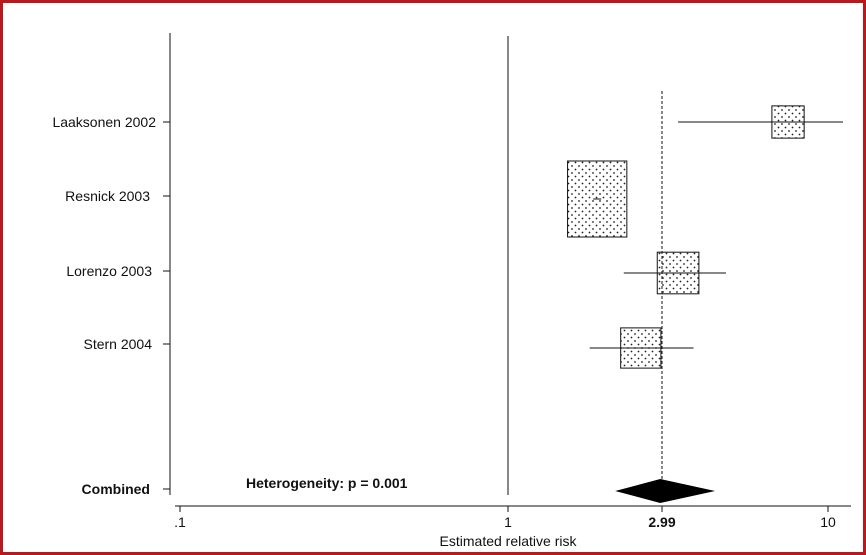  What do you see at coordinates (107, 196) in the screenshot?
I see `study-label: Resnick 2003` at bounding box center [107, 196].